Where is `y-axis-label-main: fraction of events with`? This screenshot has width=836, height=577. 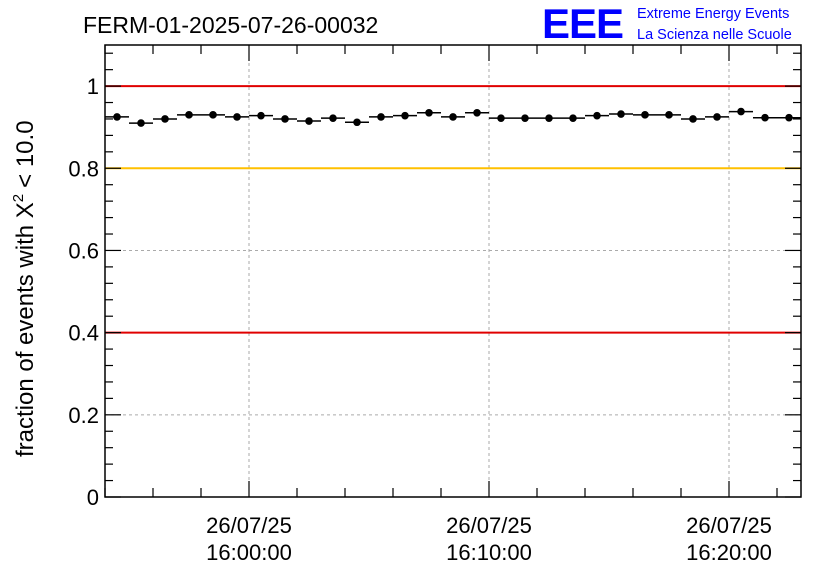
y-axis-label-main: fraction of events with is located at coordinates (25, 341).